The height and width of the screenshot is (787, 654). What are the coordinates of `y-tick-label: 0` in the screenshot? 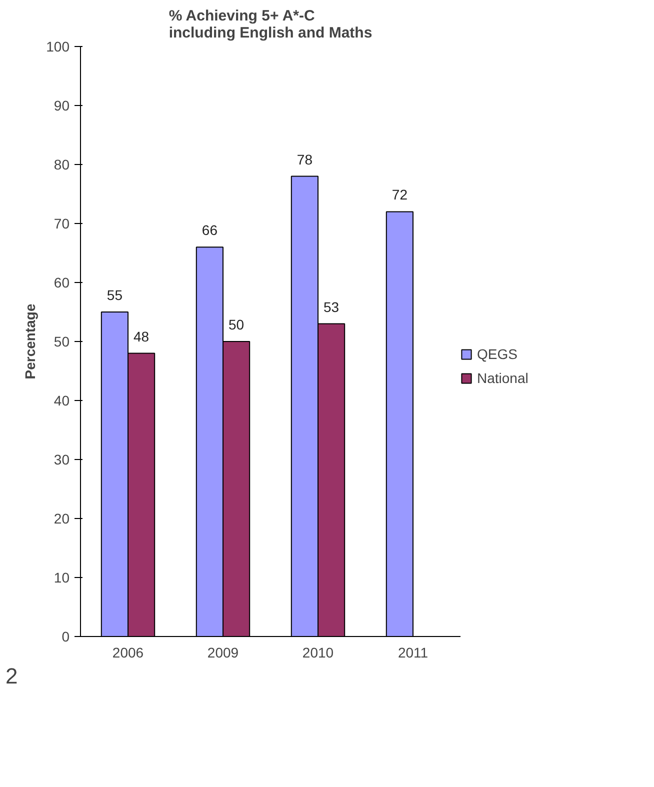 It's located at (66, 636).